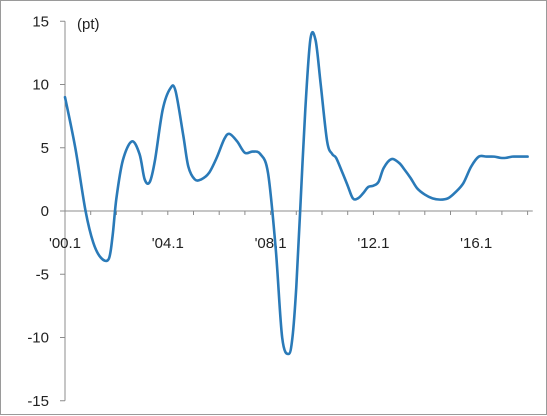  I want to click on y-tick-label: -5, so click(42, 274).